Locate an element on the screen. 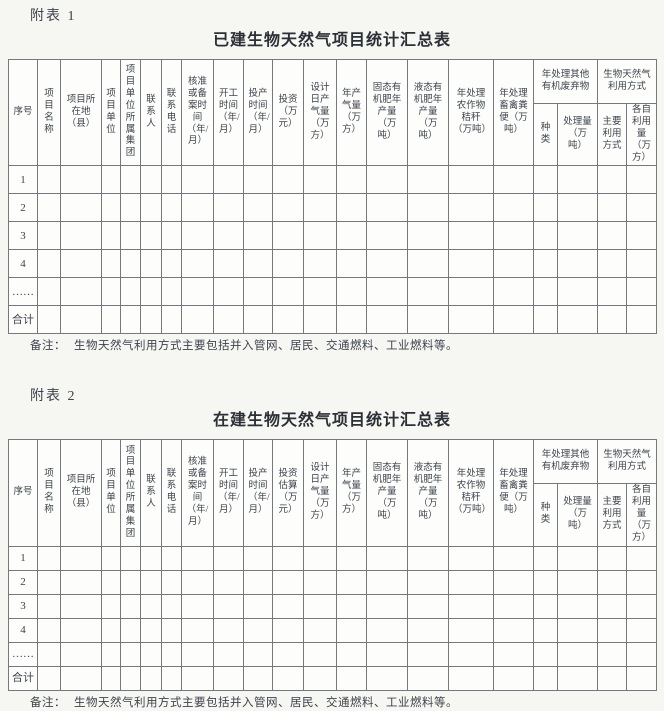 The height and width of the screenshot is (711, 664). column-subheader-cell: 种类 is located at coordinates (545, 515).